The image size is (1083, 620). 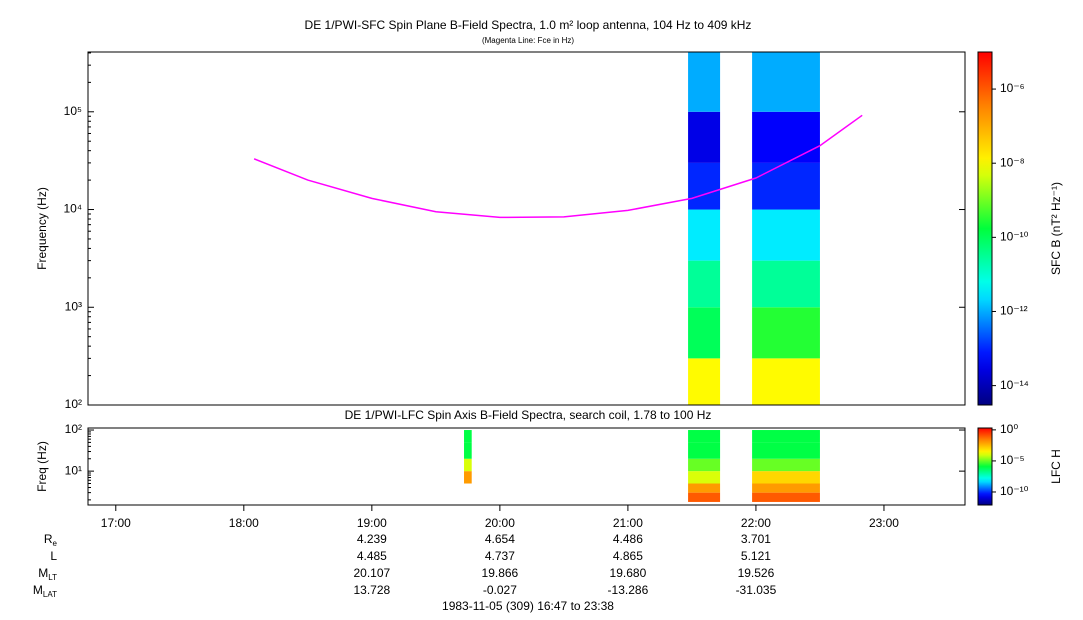 I want to click on x-tick-label: 20:00, so click(x=500, y=523).